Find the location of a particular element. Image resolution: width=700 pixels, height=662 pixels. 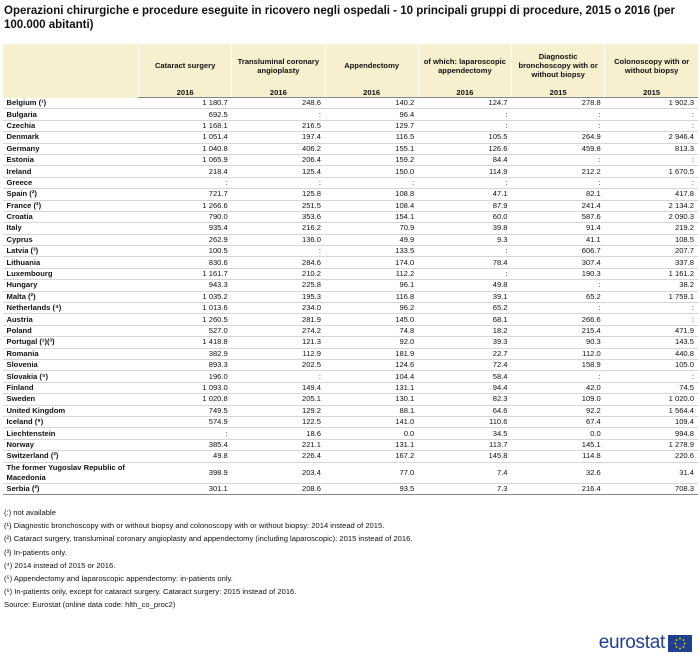

value-cell: 206.4 is located at coordinates (278, 160).